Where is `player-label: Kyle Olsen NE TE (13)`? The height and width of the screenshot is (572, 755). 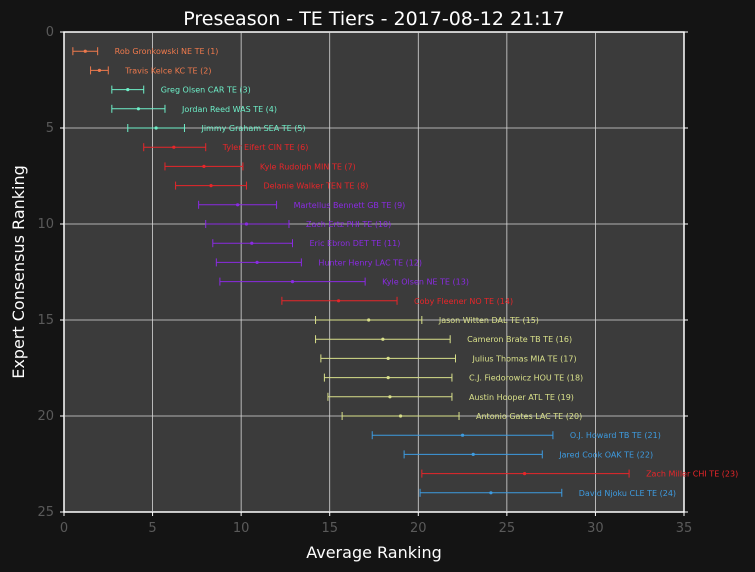 player-label: Kyle Olsen NE TE (13) is located at coordinates (425, 282).